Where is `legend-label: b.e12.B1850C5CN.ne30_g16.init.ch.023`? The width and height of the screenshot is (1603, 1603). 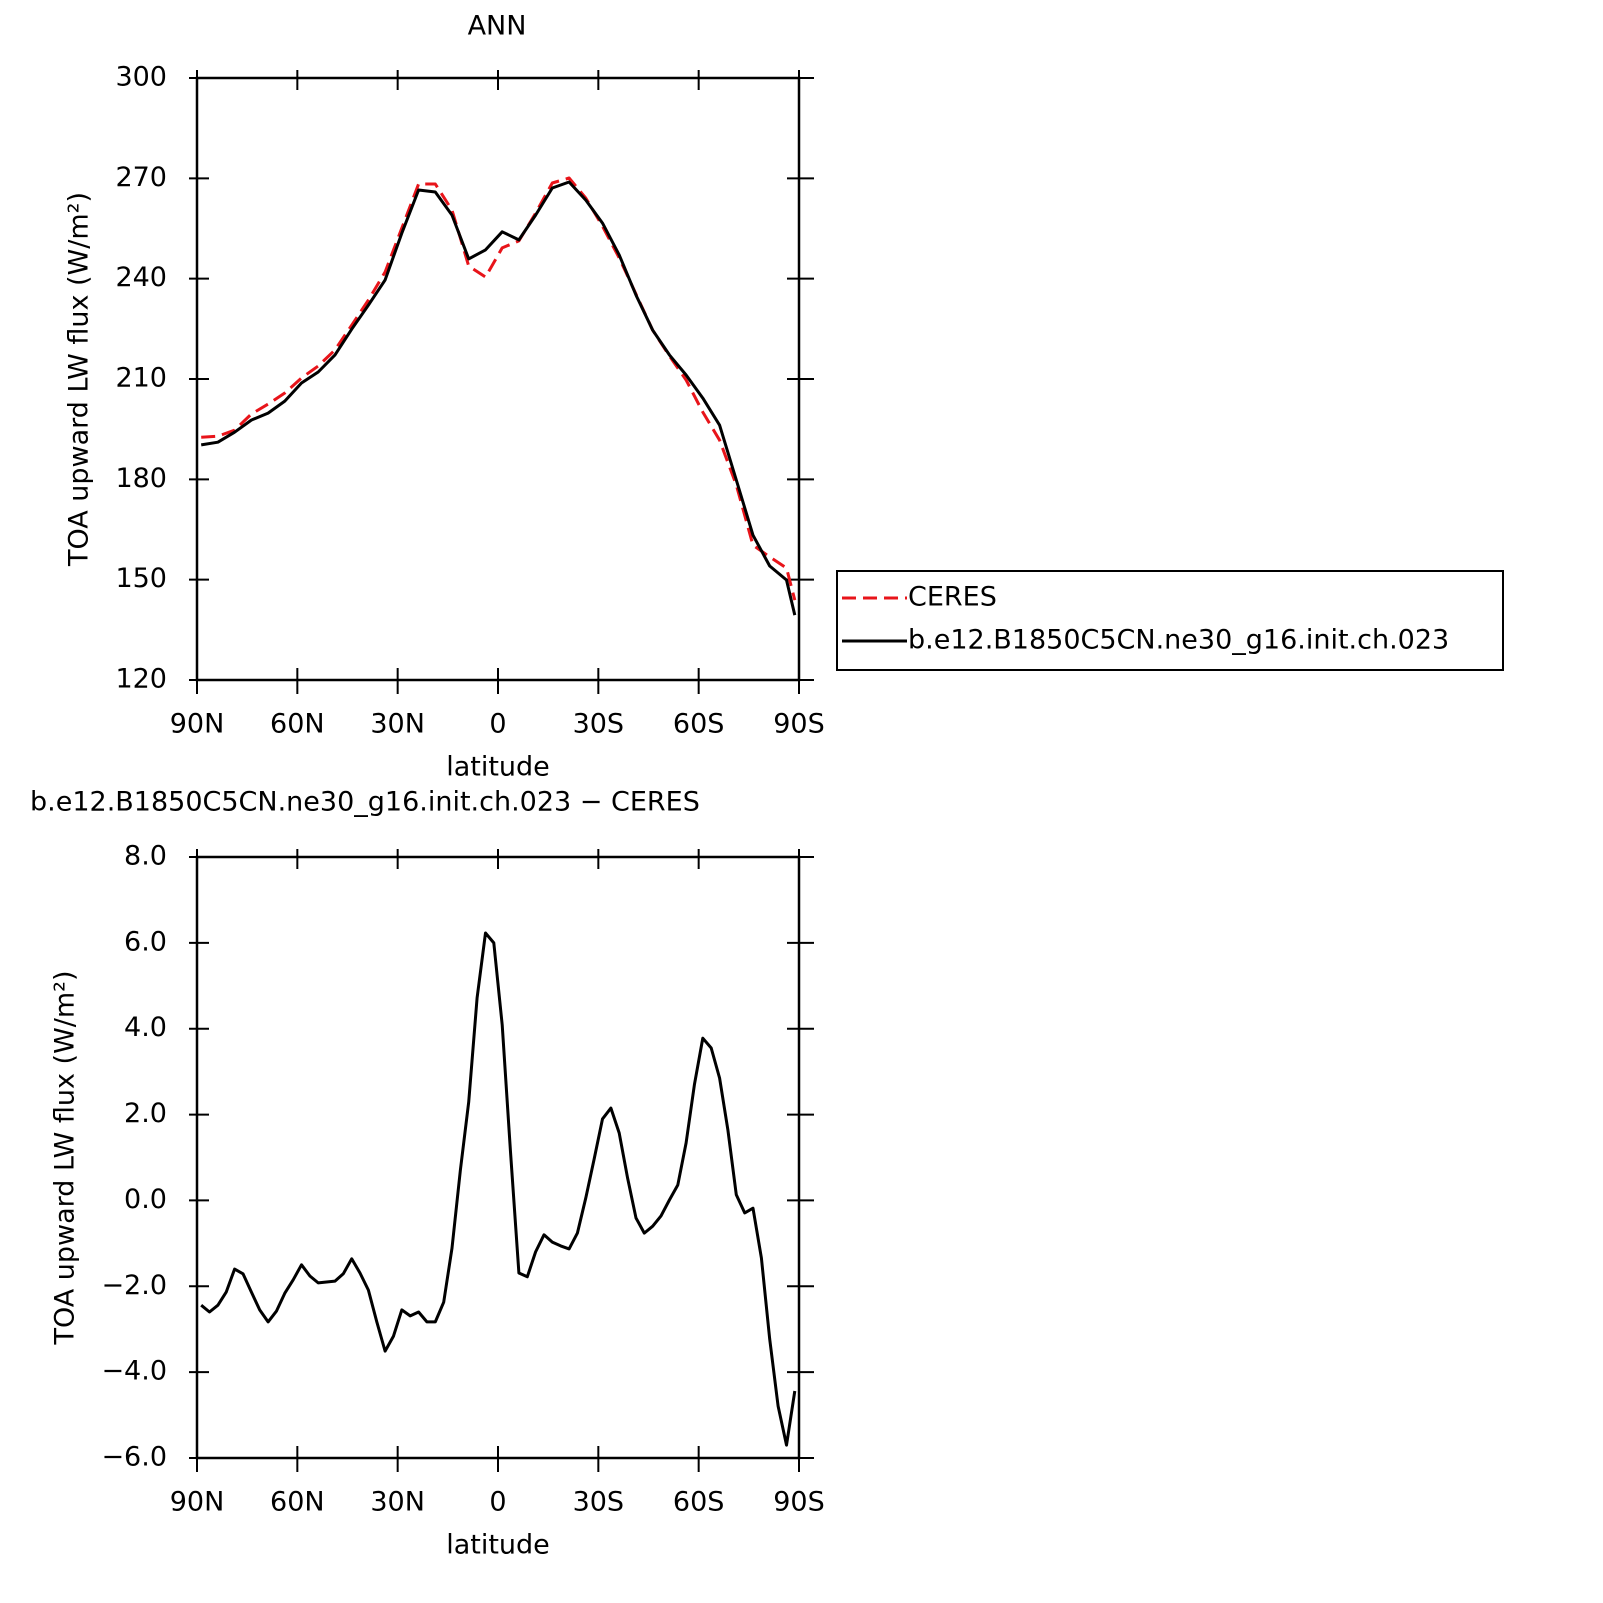 legend-label: b.e12.B1850C5CN.ne30_g16.init.ch.023 is located at coordinates (1178, 640).